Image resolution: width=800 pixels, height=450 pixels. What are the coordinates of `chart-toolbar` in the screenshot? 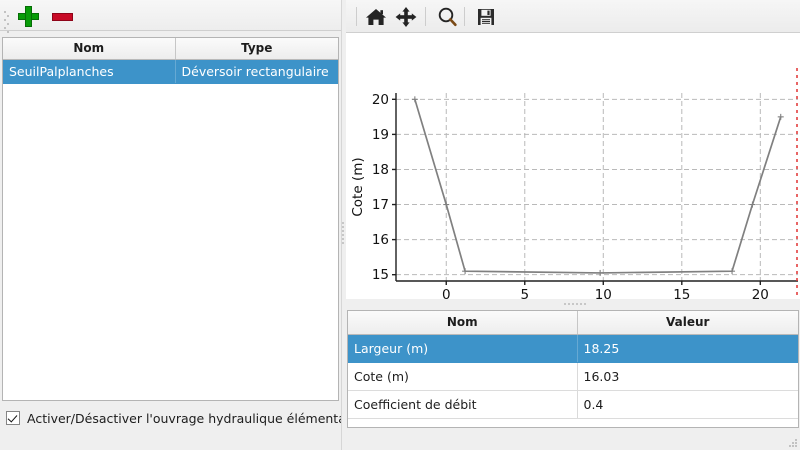 It's located at (573, 16).